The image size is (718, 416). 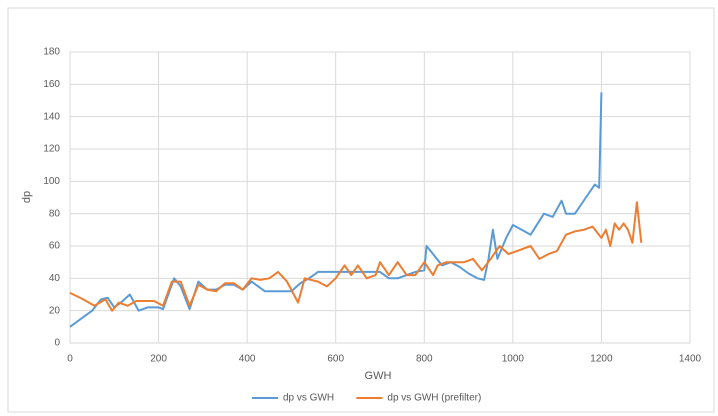 I want to click on x-tick-label: 0, so click(x=70, y=359).